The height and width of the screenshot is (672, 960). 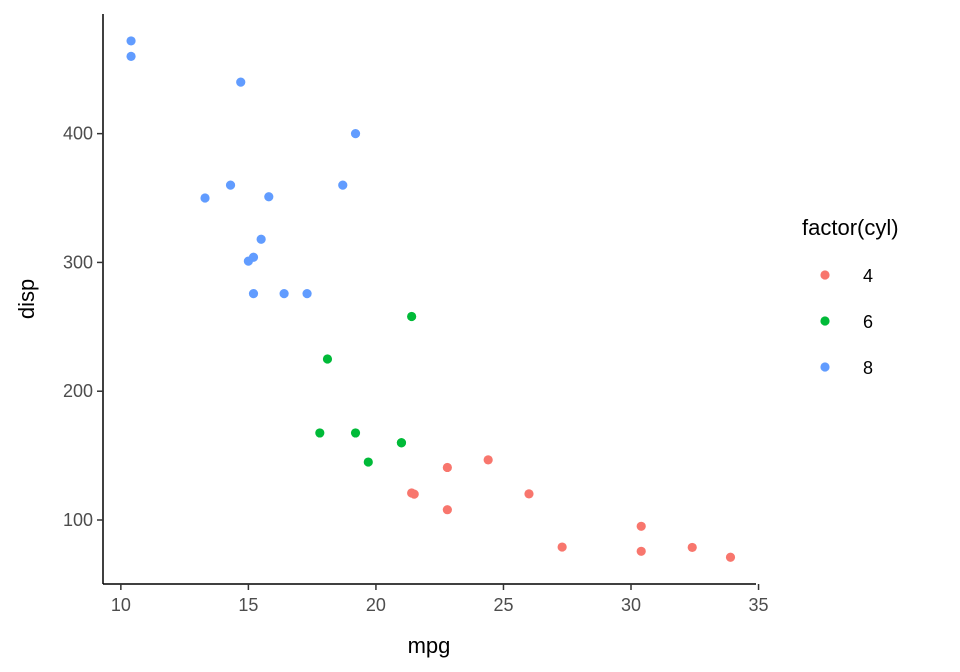 What do you see at coordinates (248, 605) in the screenshot?
I see `x-tick-label: 15` at bounding box center [248, 605].